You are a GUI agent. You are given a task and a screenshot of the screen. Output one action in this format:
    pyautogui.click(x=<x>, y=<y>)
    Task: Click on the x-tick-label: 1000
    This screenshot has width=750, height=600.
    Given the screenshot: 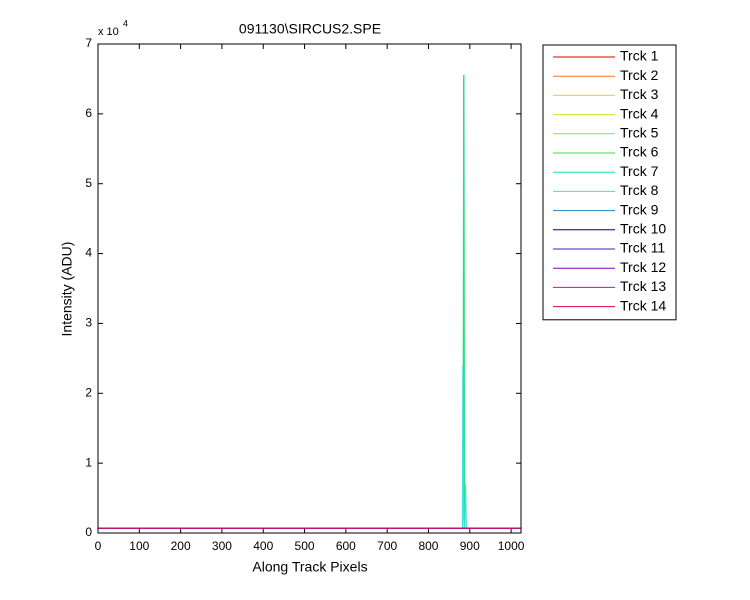 What is the action you would take?
    pyautogui.click(x=511, y=546)
    